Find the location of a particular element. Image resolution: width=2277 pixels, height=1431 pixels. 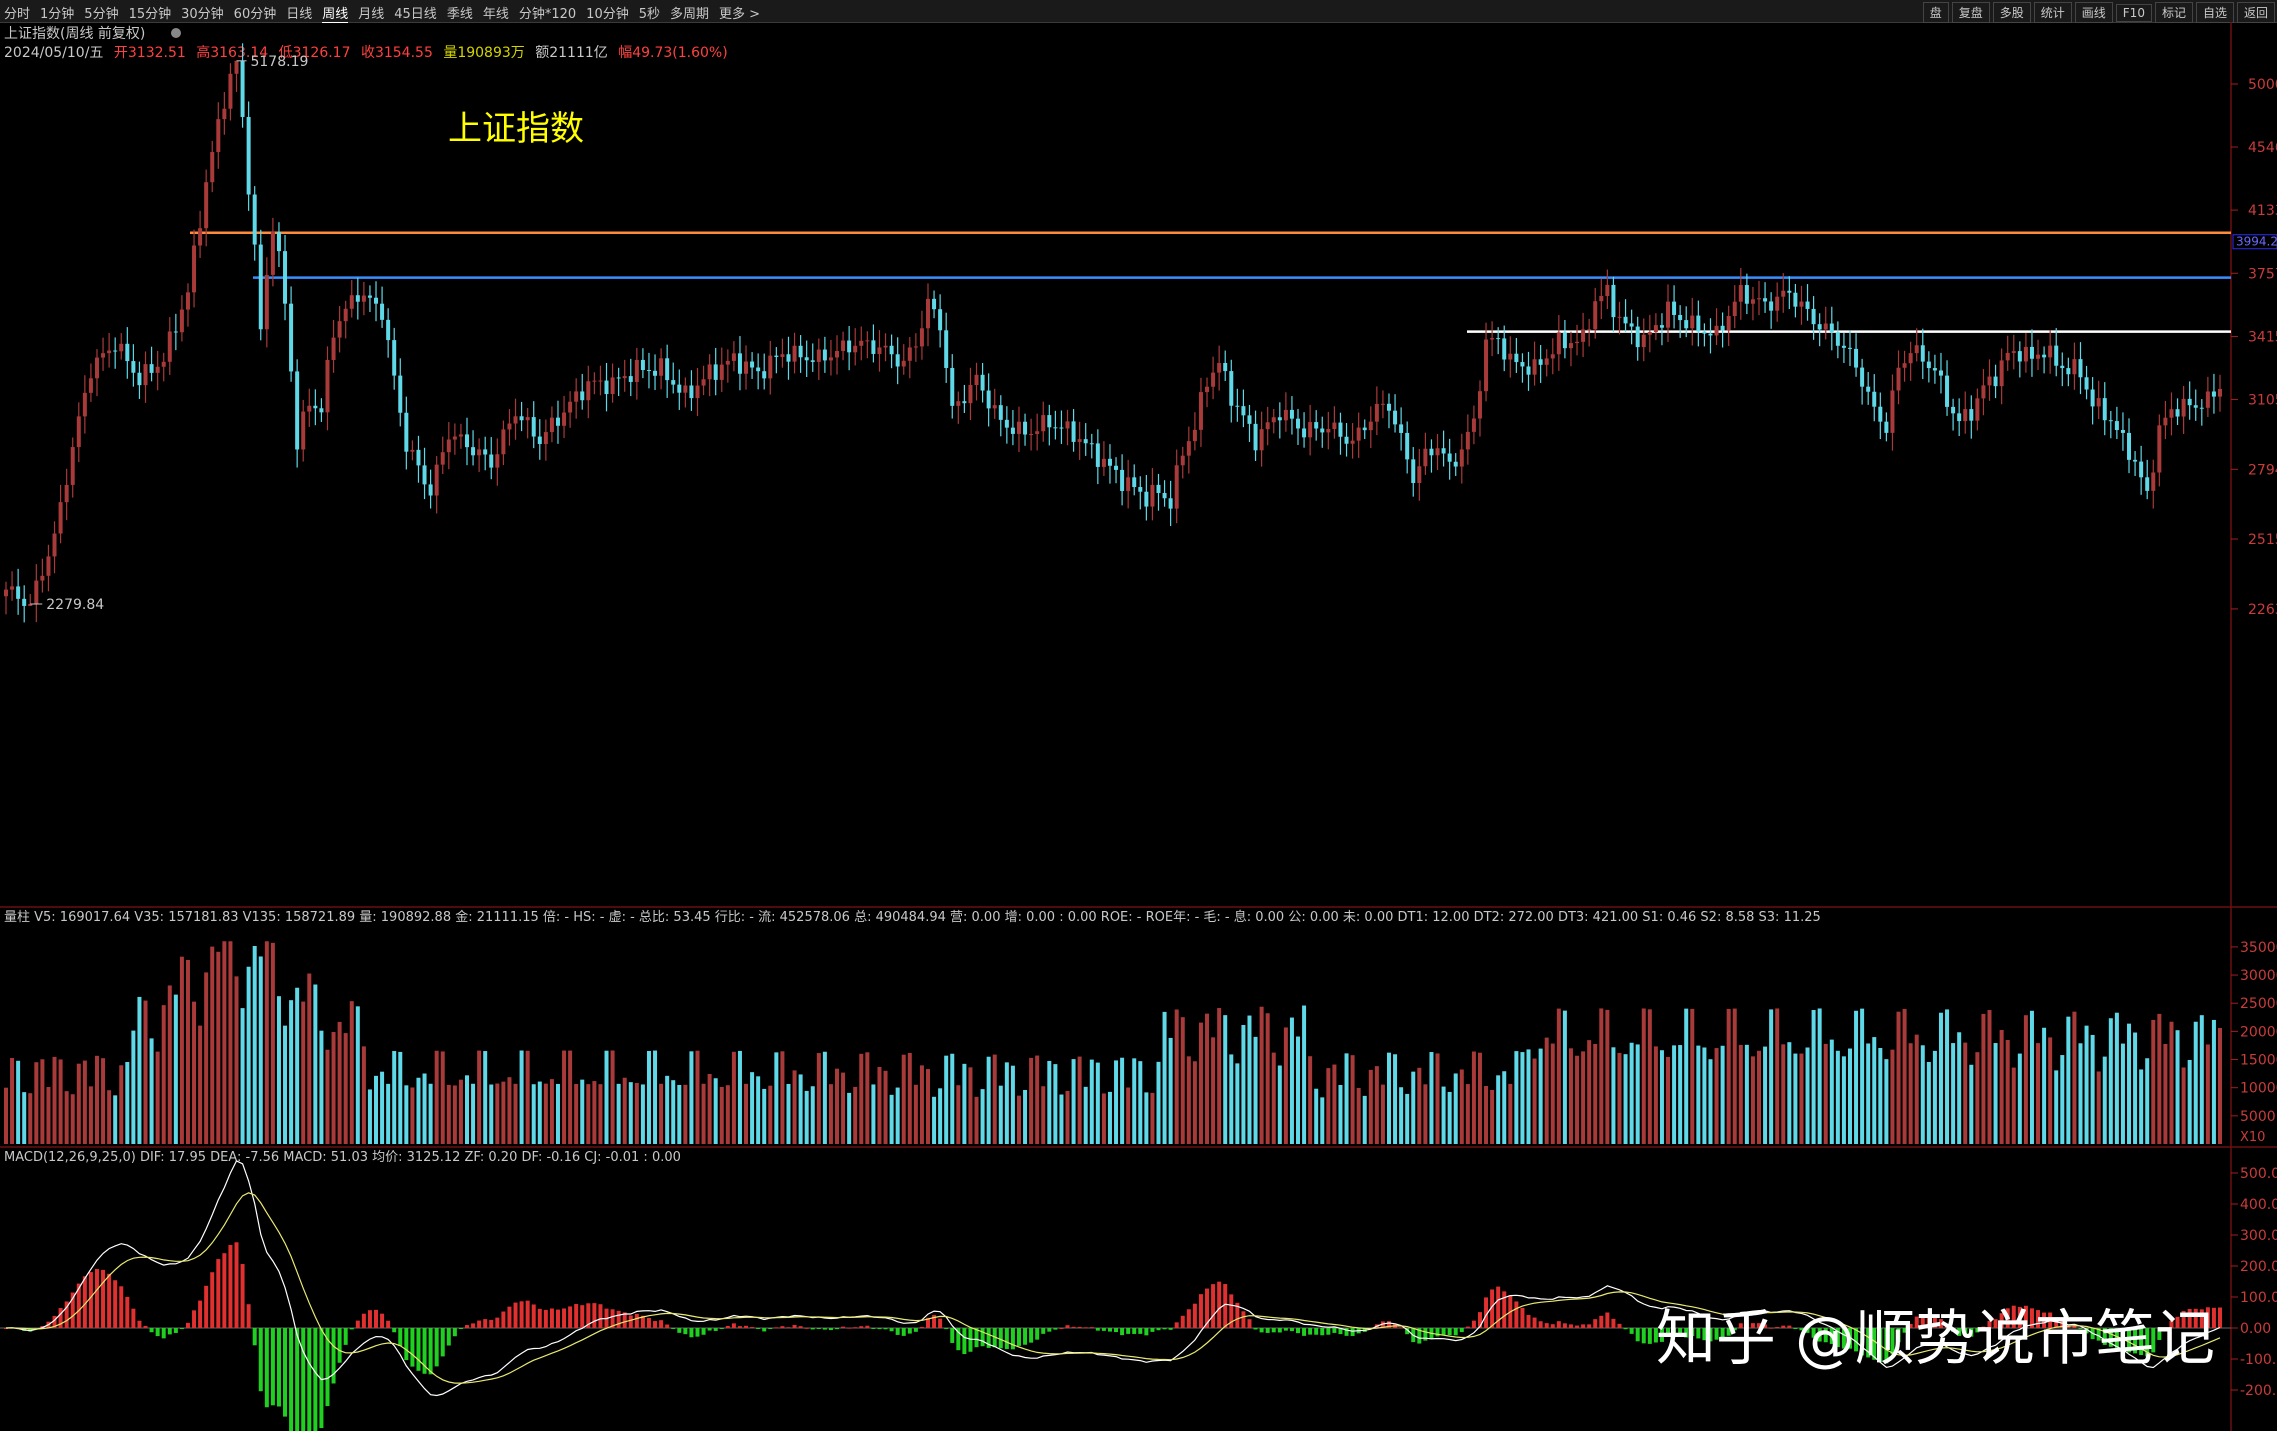

toolbar-button: 标记 is located at coordinates (2173, 12).